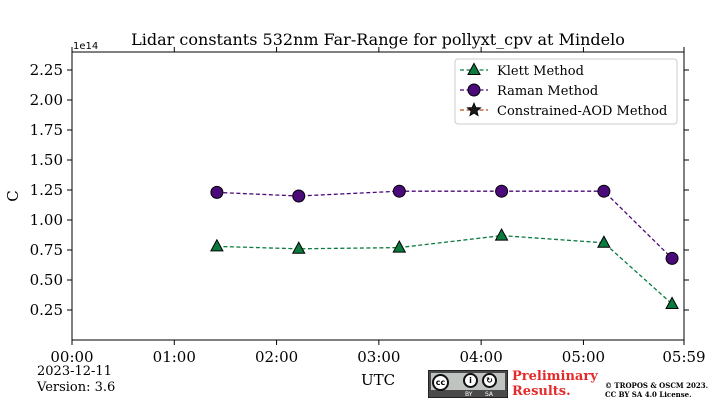 The height and width of the screenshot is (400, 720). I want to click on legend-label: Constrained-AOD Method, so click(582, 111).